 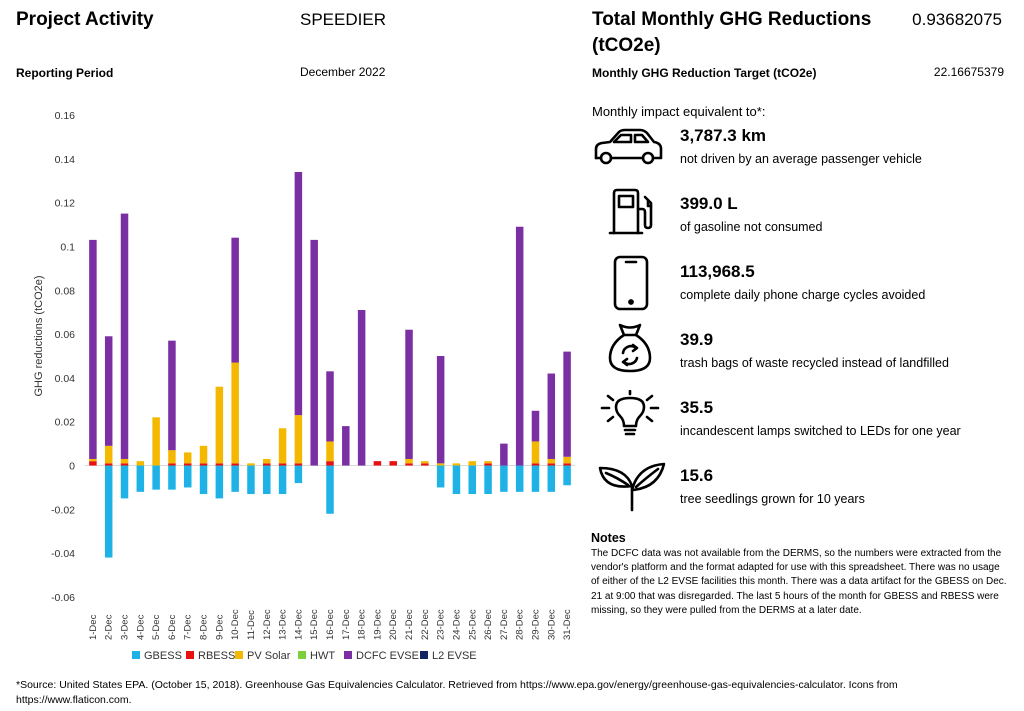 What do you see at coordinates (283, 624) in the screenshot?
I see `x-tick-label: 13-Dec` at bounding box center [283, 624].